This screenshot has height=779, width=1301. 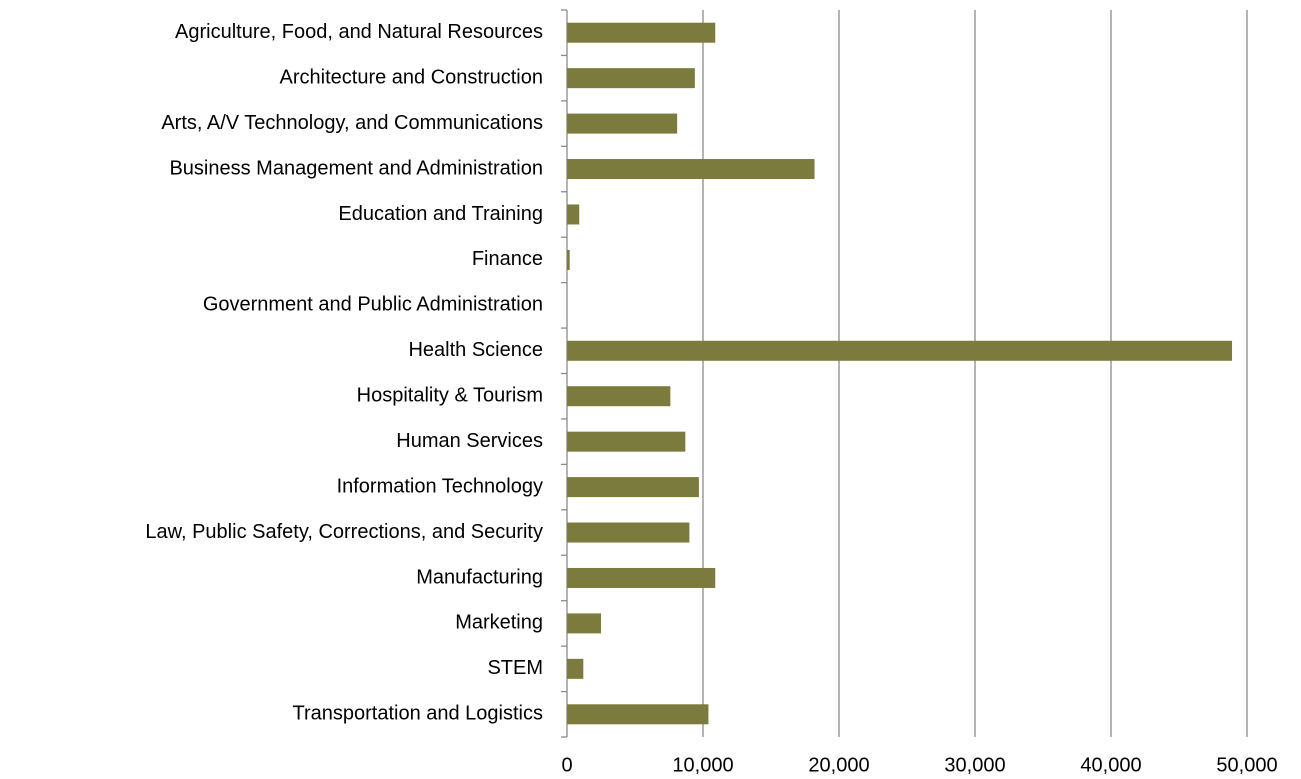 I want to click on y-tick-label: Hospitality & Tourism, so click(x=450, y=396).